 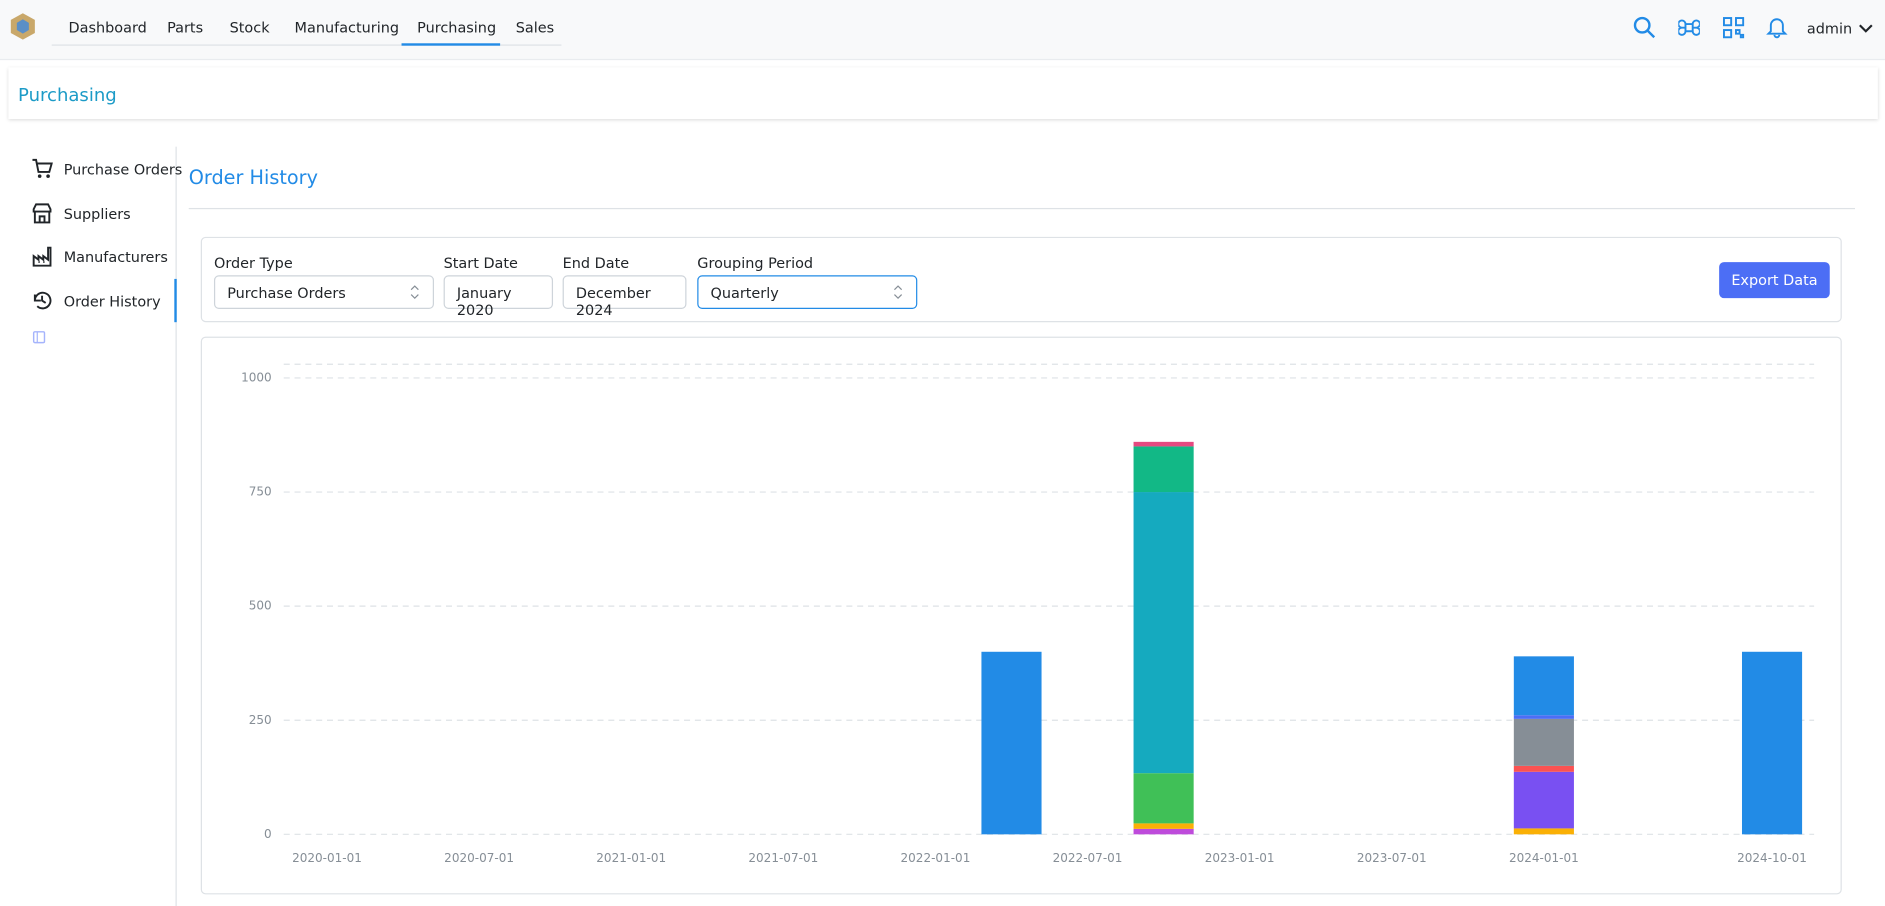 What do you see at coordinates (97, 214) in the screenshot?
I see `sidebar-item: Suppliers` at bounding box center [97, 214].